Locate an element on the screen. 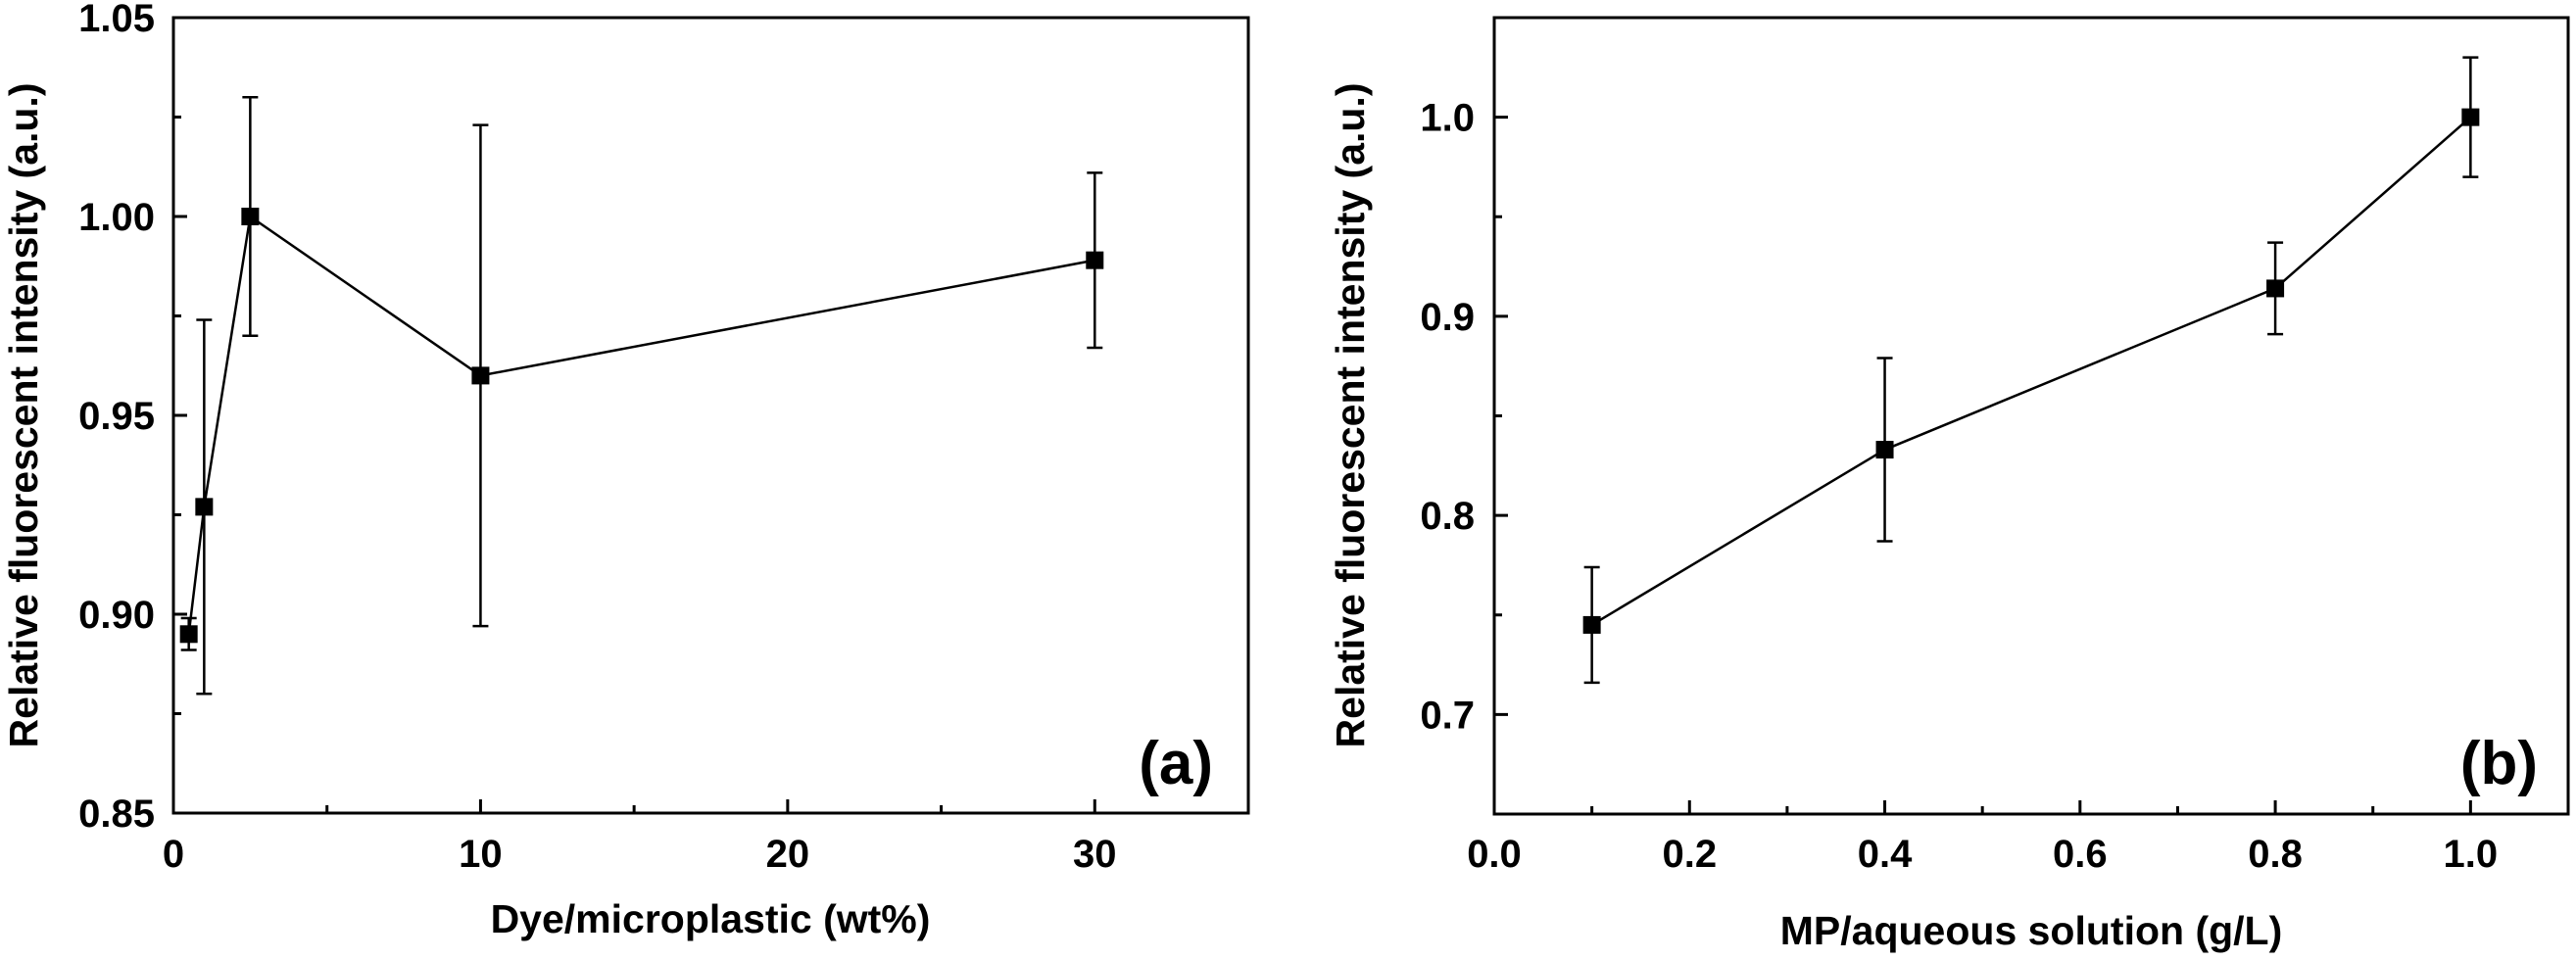 The image size is (2576, 961). panel-label-b: (b) is located at coordinates (2499, 763).